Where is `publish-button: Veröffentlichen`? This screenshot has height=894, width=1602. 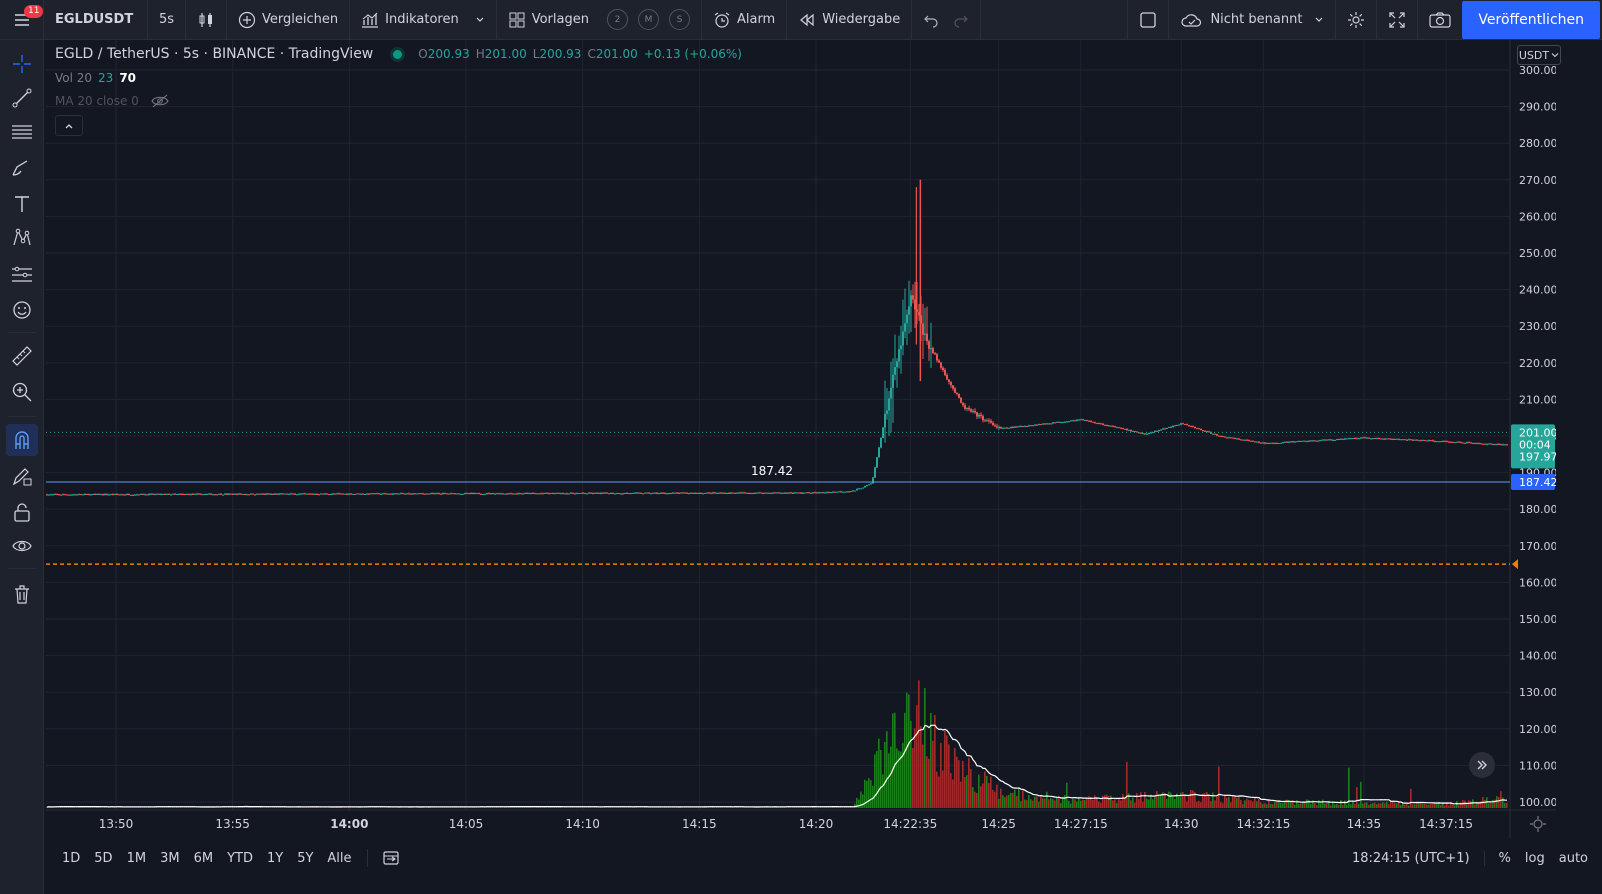
publish-button: Veröffentlichen is located at coordinates (1531, 19).